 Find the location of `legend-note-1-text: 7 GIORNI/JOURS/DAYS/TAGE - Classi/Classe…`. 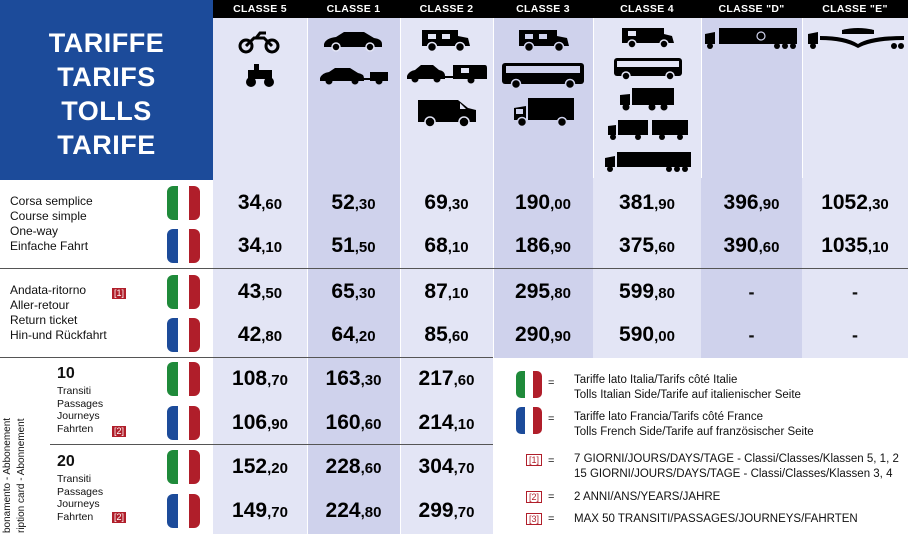

legend-note-1-text: 7 GIORNI/JOURS/DAYS/TAGE - Classi/Classe… is located at coordinates (736, 466).